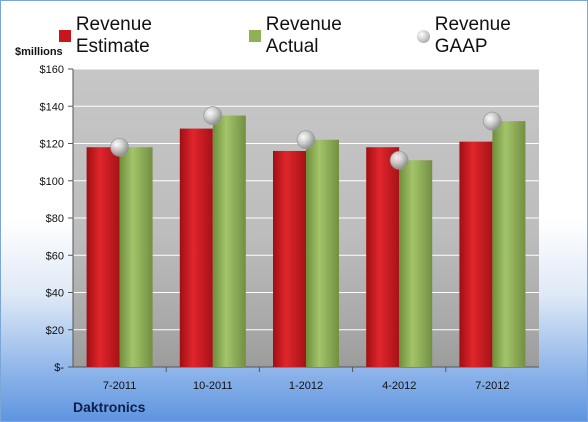  Describe the element at coordinates (65, 36) in the screenshot. I see `legend-swatch-estimate` at that location.